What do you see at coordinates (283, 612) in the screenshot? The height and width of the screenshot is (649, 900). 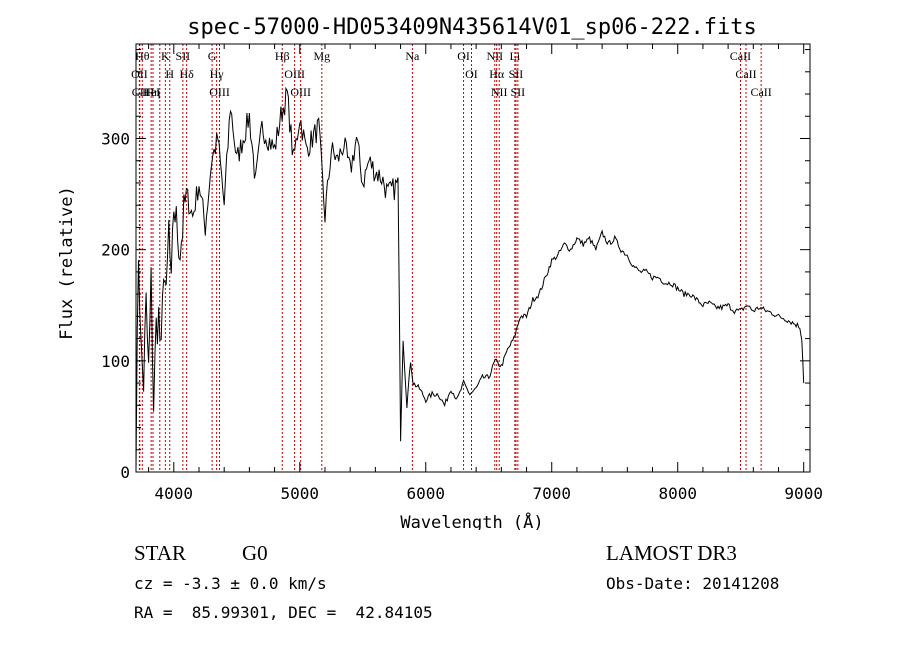 I see `coordinates: RA = 85.99301, DEC = 42.84105` at bounding box center [283, 612].